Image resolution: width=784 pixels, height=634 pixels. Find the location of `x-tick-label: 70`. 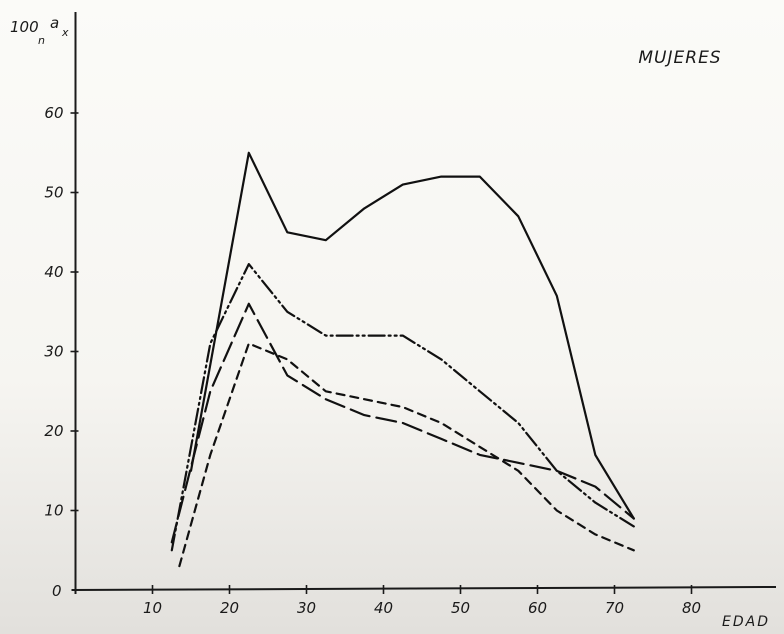

x-tick-label: 70 is located at coordinates (614, 608).